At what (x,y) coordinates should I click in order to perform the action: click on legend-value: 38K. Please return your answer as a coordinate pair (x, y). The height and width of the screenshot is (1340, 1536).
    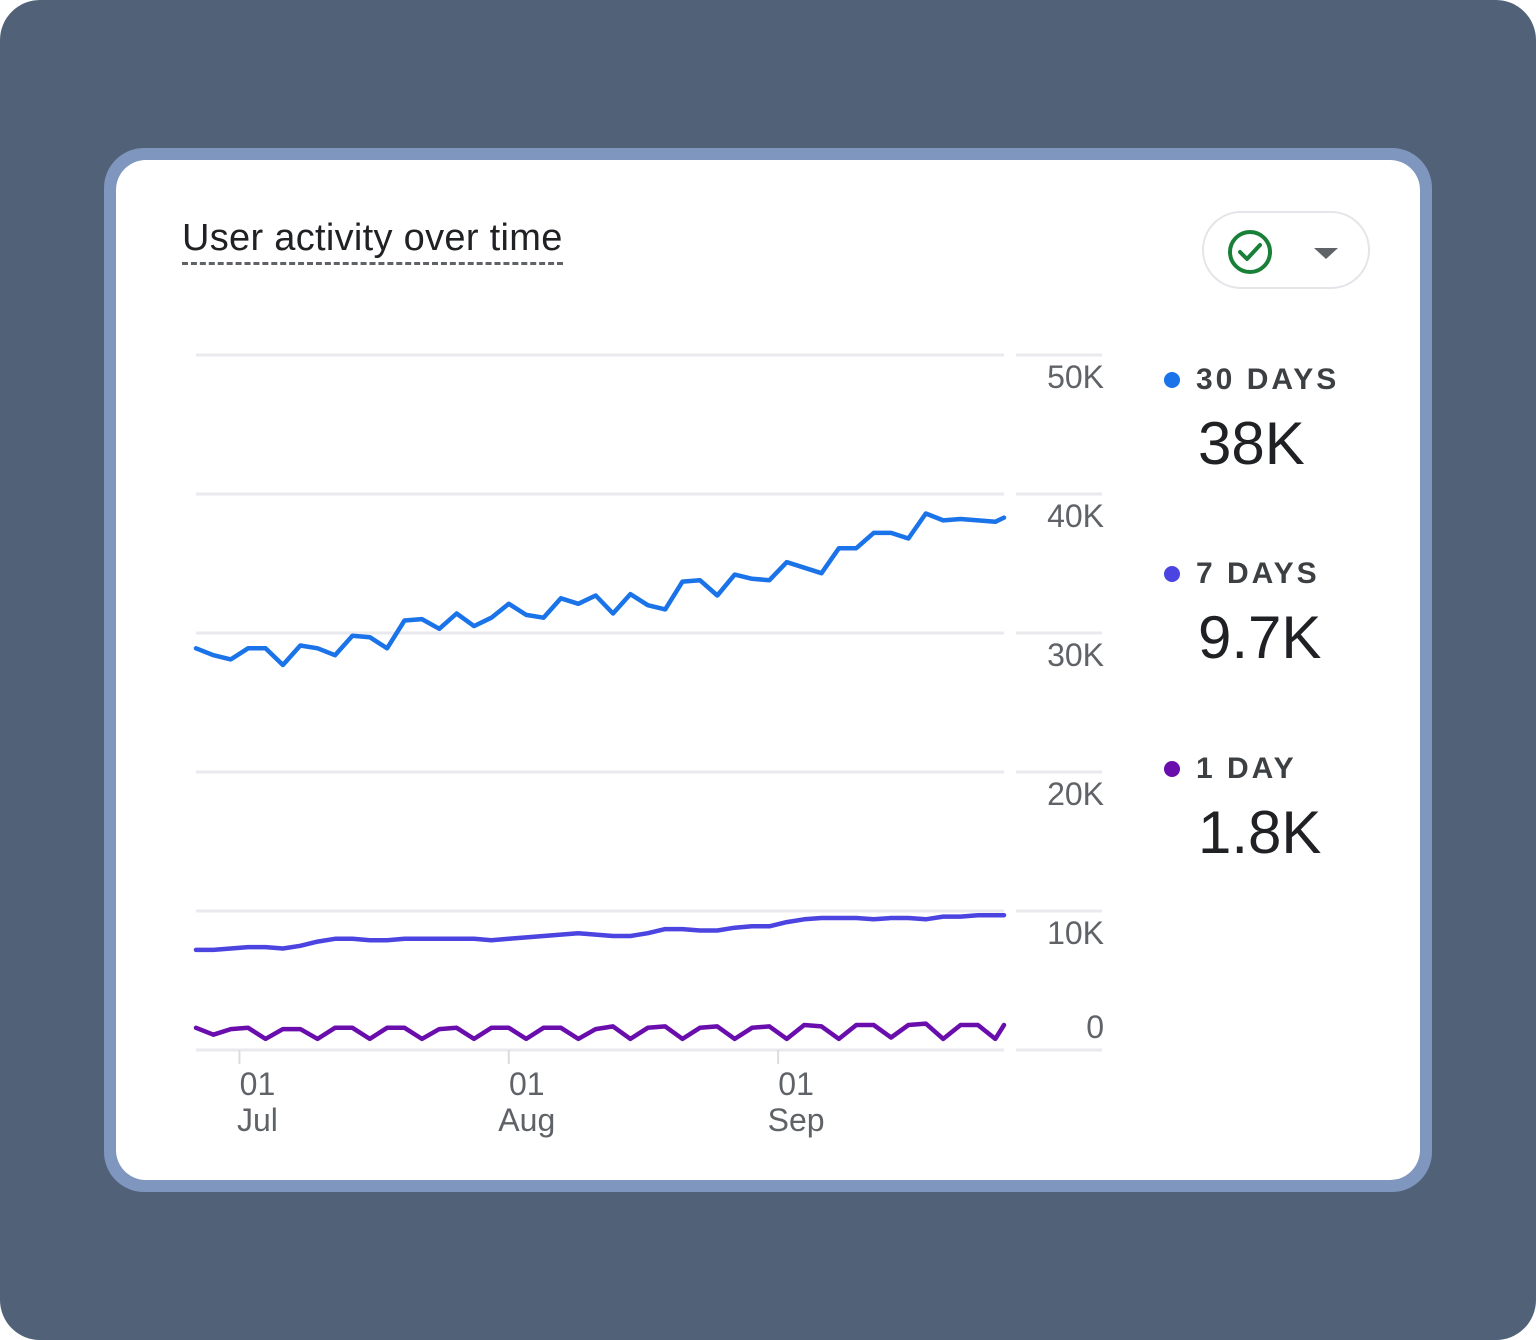
    Looking at the image, I should click on (1251, 443).